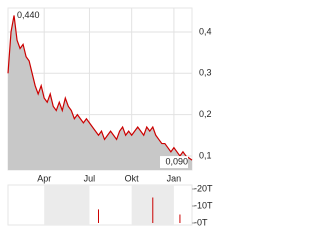 This screenshot has width=320, height=240. I want to click on y-tick-label: 0,3, so click(205, 73).